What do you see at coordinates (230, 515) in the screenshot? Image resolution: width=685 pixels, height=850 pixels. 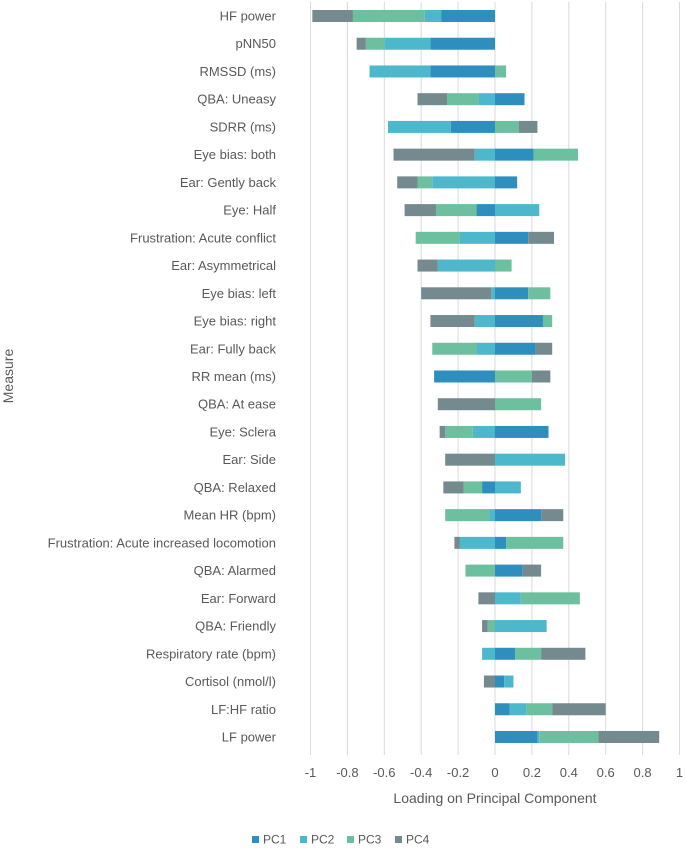 I see `category-label: Mean HR (bpm)` at bounding box center [230, 515].